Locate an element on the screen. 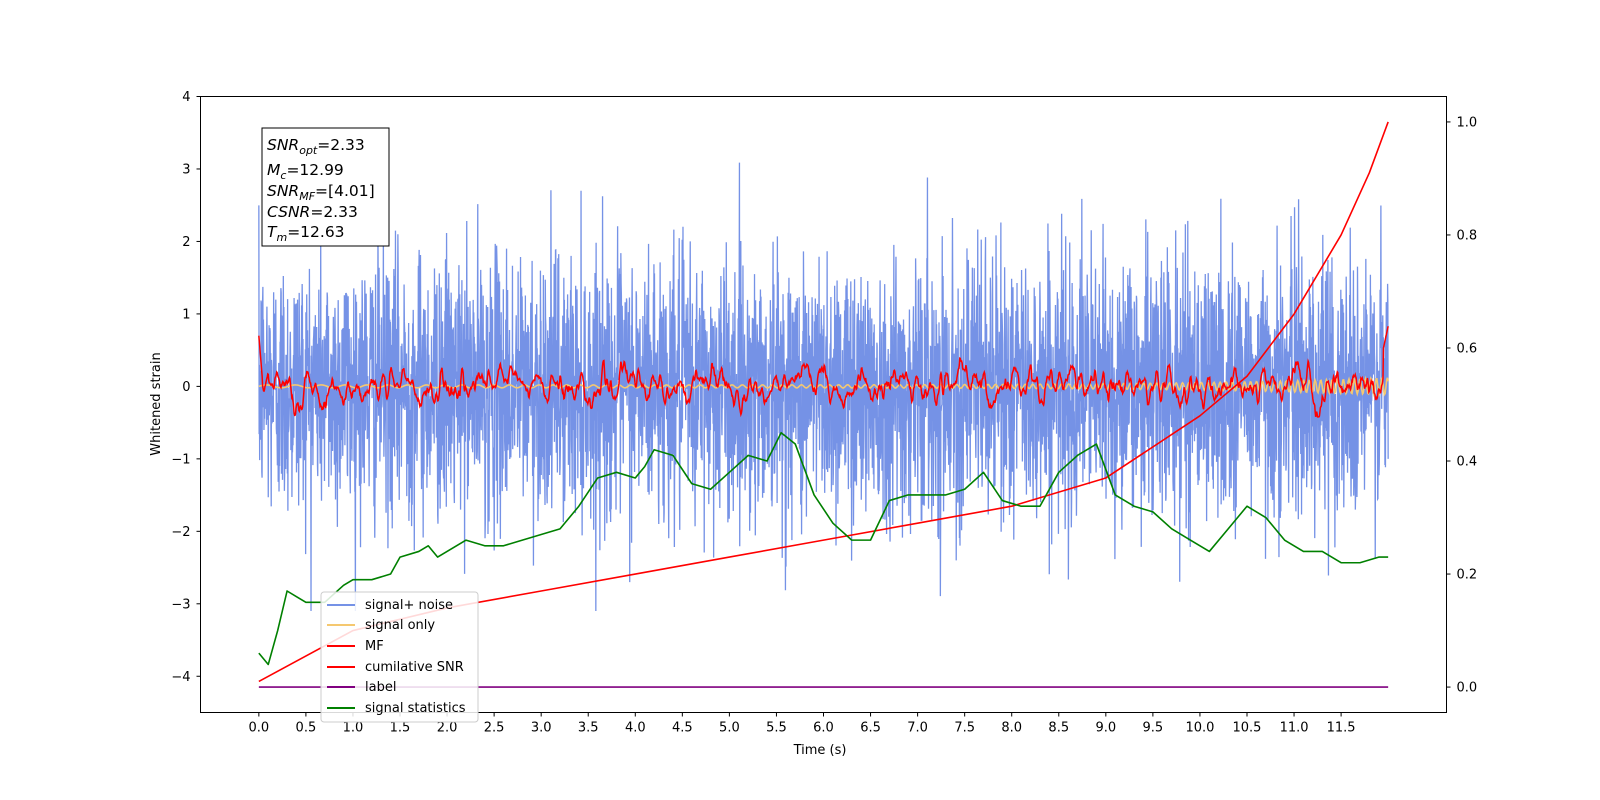 This screenshot has width=1600, height=800. y-axis-label: Whitened strain is located at coordinates (156, 403).